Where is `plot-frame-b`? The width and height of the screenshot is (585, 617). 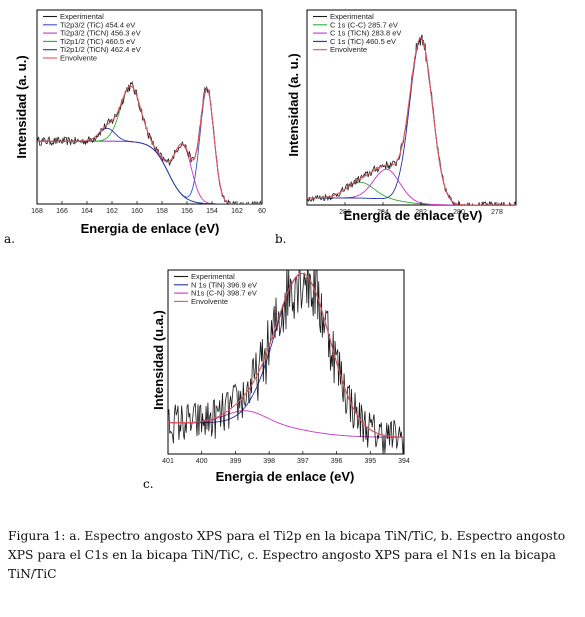
plot-frame-b is located at coordinates (411, 107).